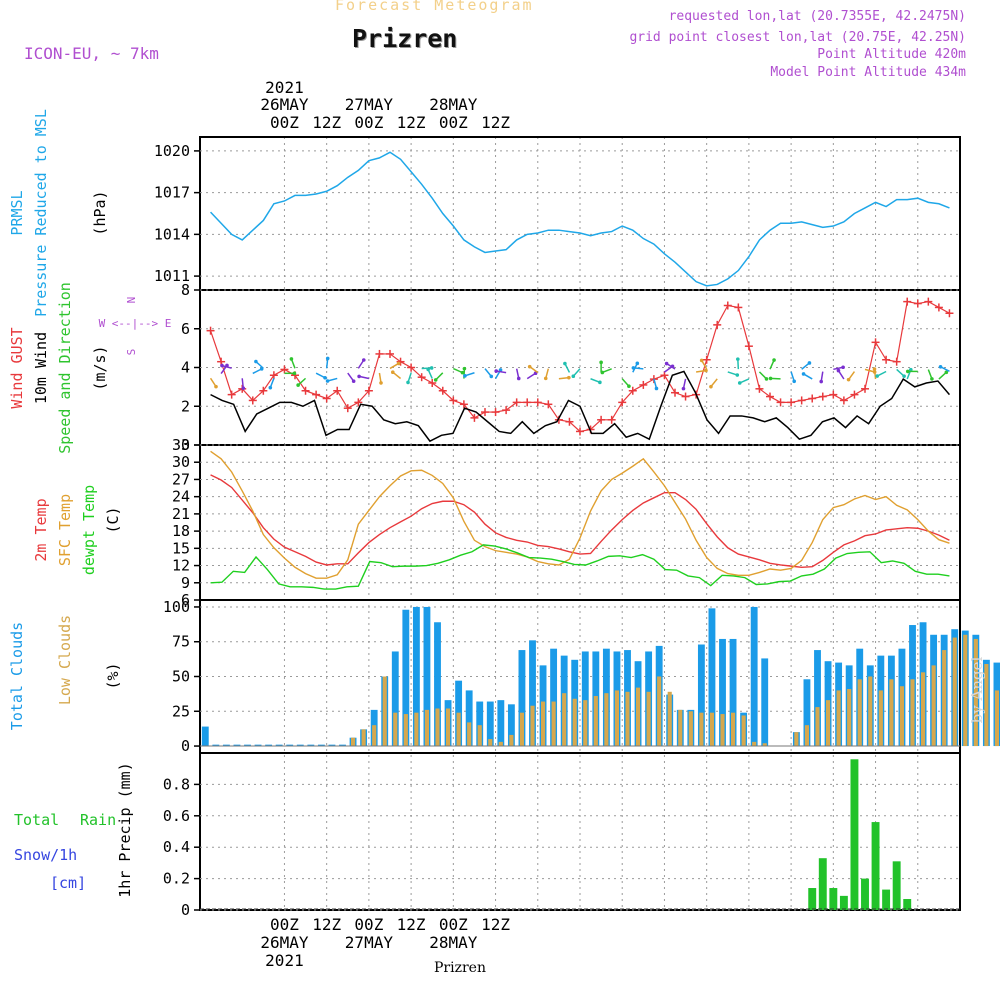 Image resolution: width=1000 pixels, height=1000 pixels. What do you see at coordinates (185, 746) in the screenshot?
I see `y-tick-label: 0` at bounding box center [185, 746].